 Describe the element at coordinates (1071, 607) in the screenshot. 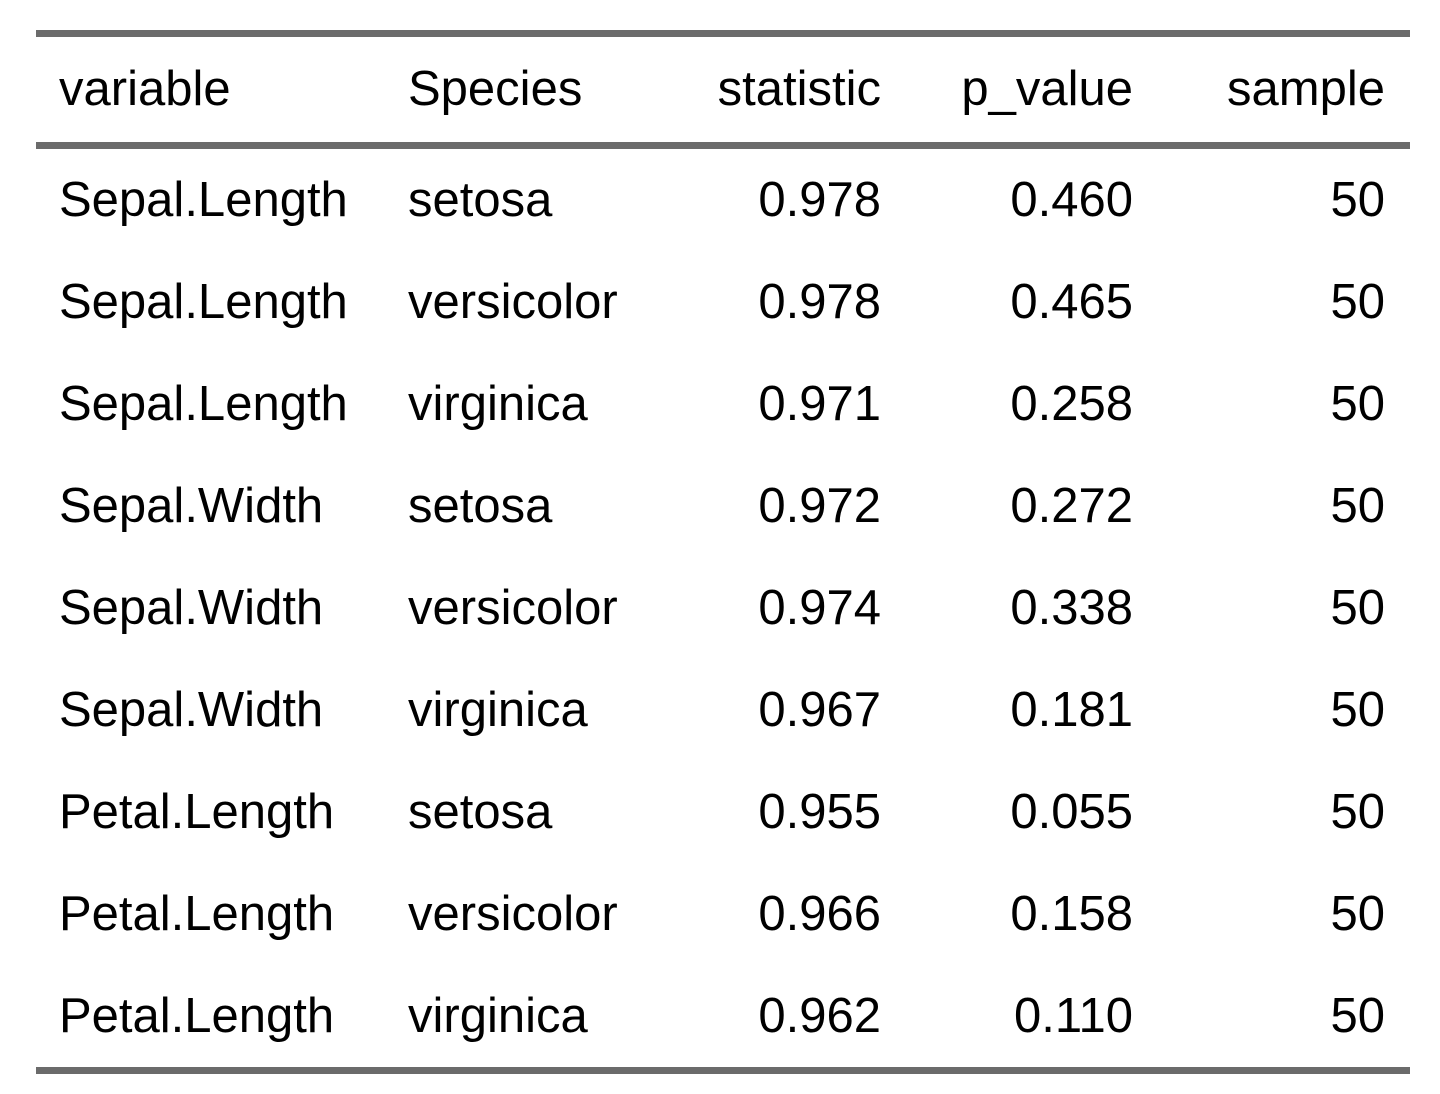

I see `cell-p-value: 0.338` at that location.